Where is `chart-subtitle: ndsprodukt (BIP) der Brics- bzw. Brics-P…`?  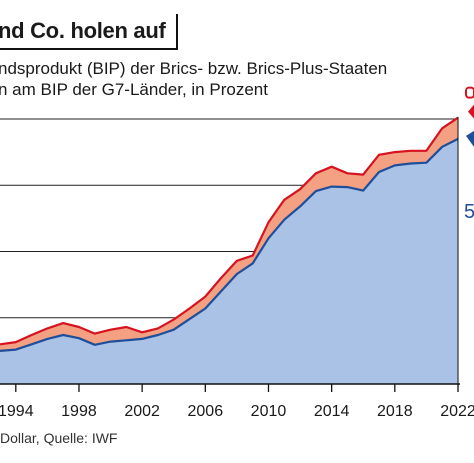
chart-subtitle: ndsprodukt (BIP) der Brics- bzw. Brics-P… is located at coordinates (193, 79).